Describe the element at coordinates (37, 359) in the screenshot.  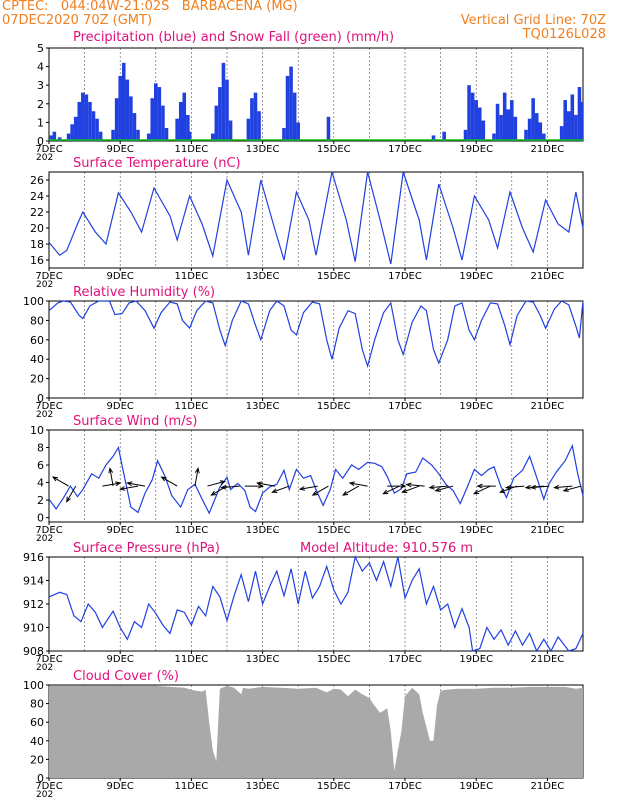
I see `y-tick-label: 40` at that location.